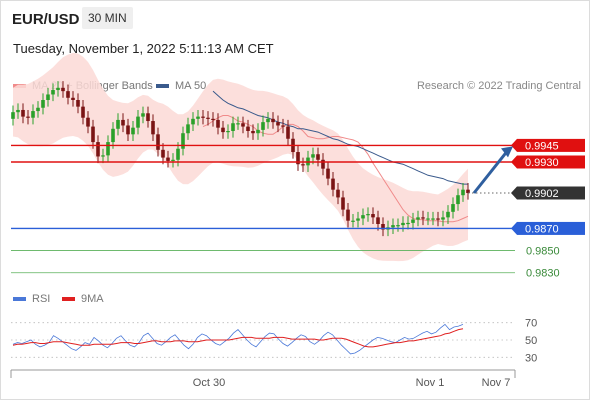 The width and height of the screenshot is (590, 400). What do you see at coordinates (68, 299) in the screenshot?
I see `9ma-swatch` at bounding box center [68, 299].